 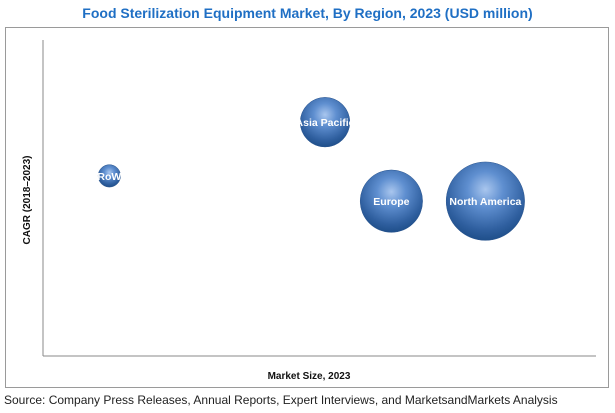 I want to click on bubble-label-north-america: North America, so click(x=485, y=202).